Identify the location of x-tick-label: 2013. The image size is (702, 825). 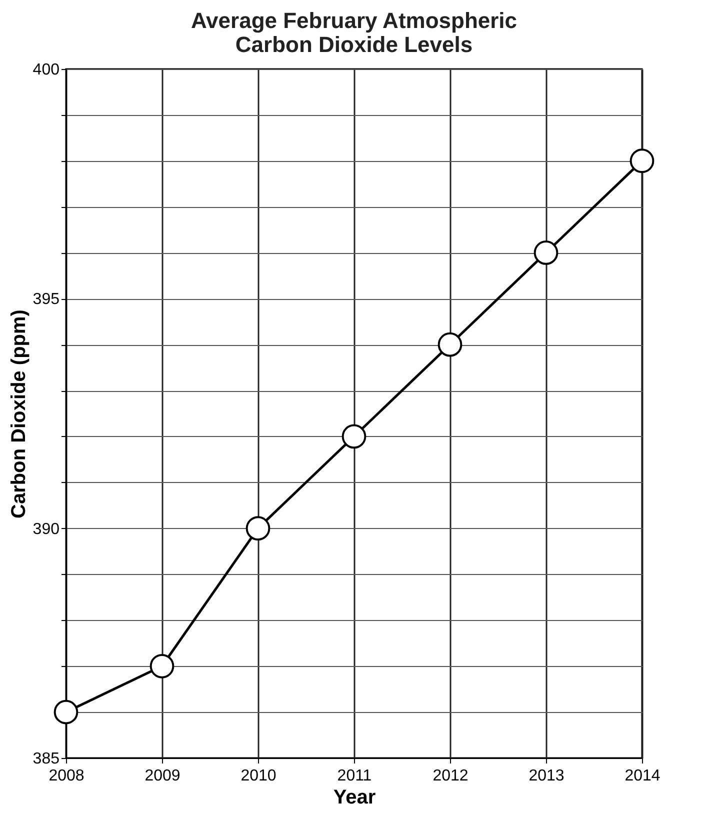
(546, 776).